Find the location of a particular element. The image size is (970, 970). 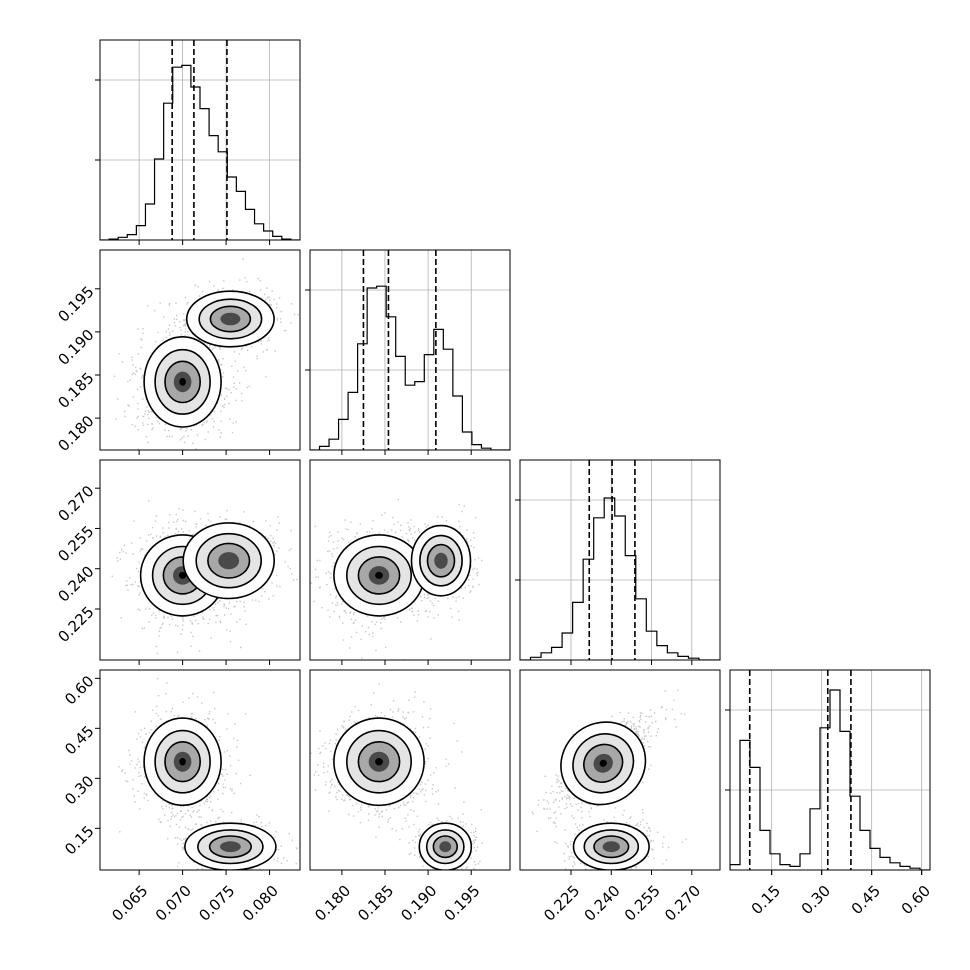

x-tick-label: 0.15 is located at coordinates (766, 900).